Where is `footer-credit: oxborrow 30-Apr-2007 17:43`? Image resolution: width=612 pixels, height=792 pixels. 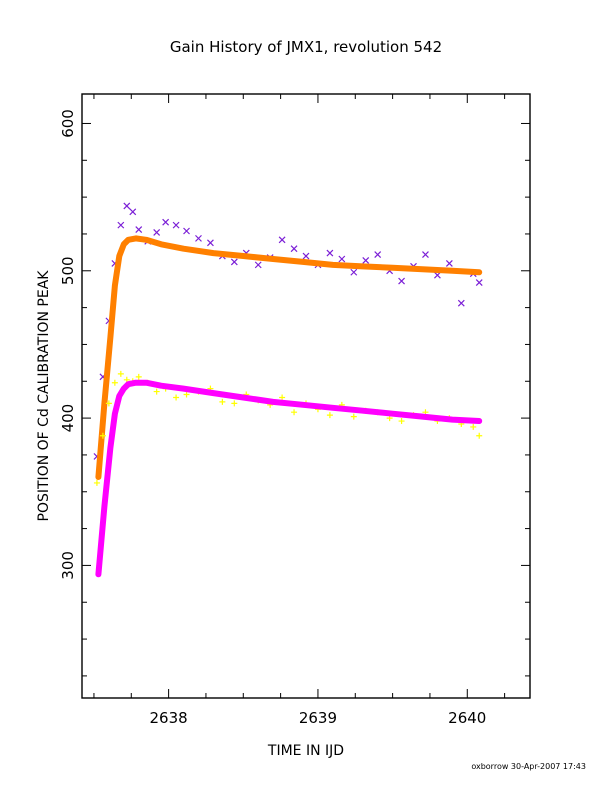
footer-credit: oxborrow 30-Apr-2007 17:43 is located at coordinates (528, 766).